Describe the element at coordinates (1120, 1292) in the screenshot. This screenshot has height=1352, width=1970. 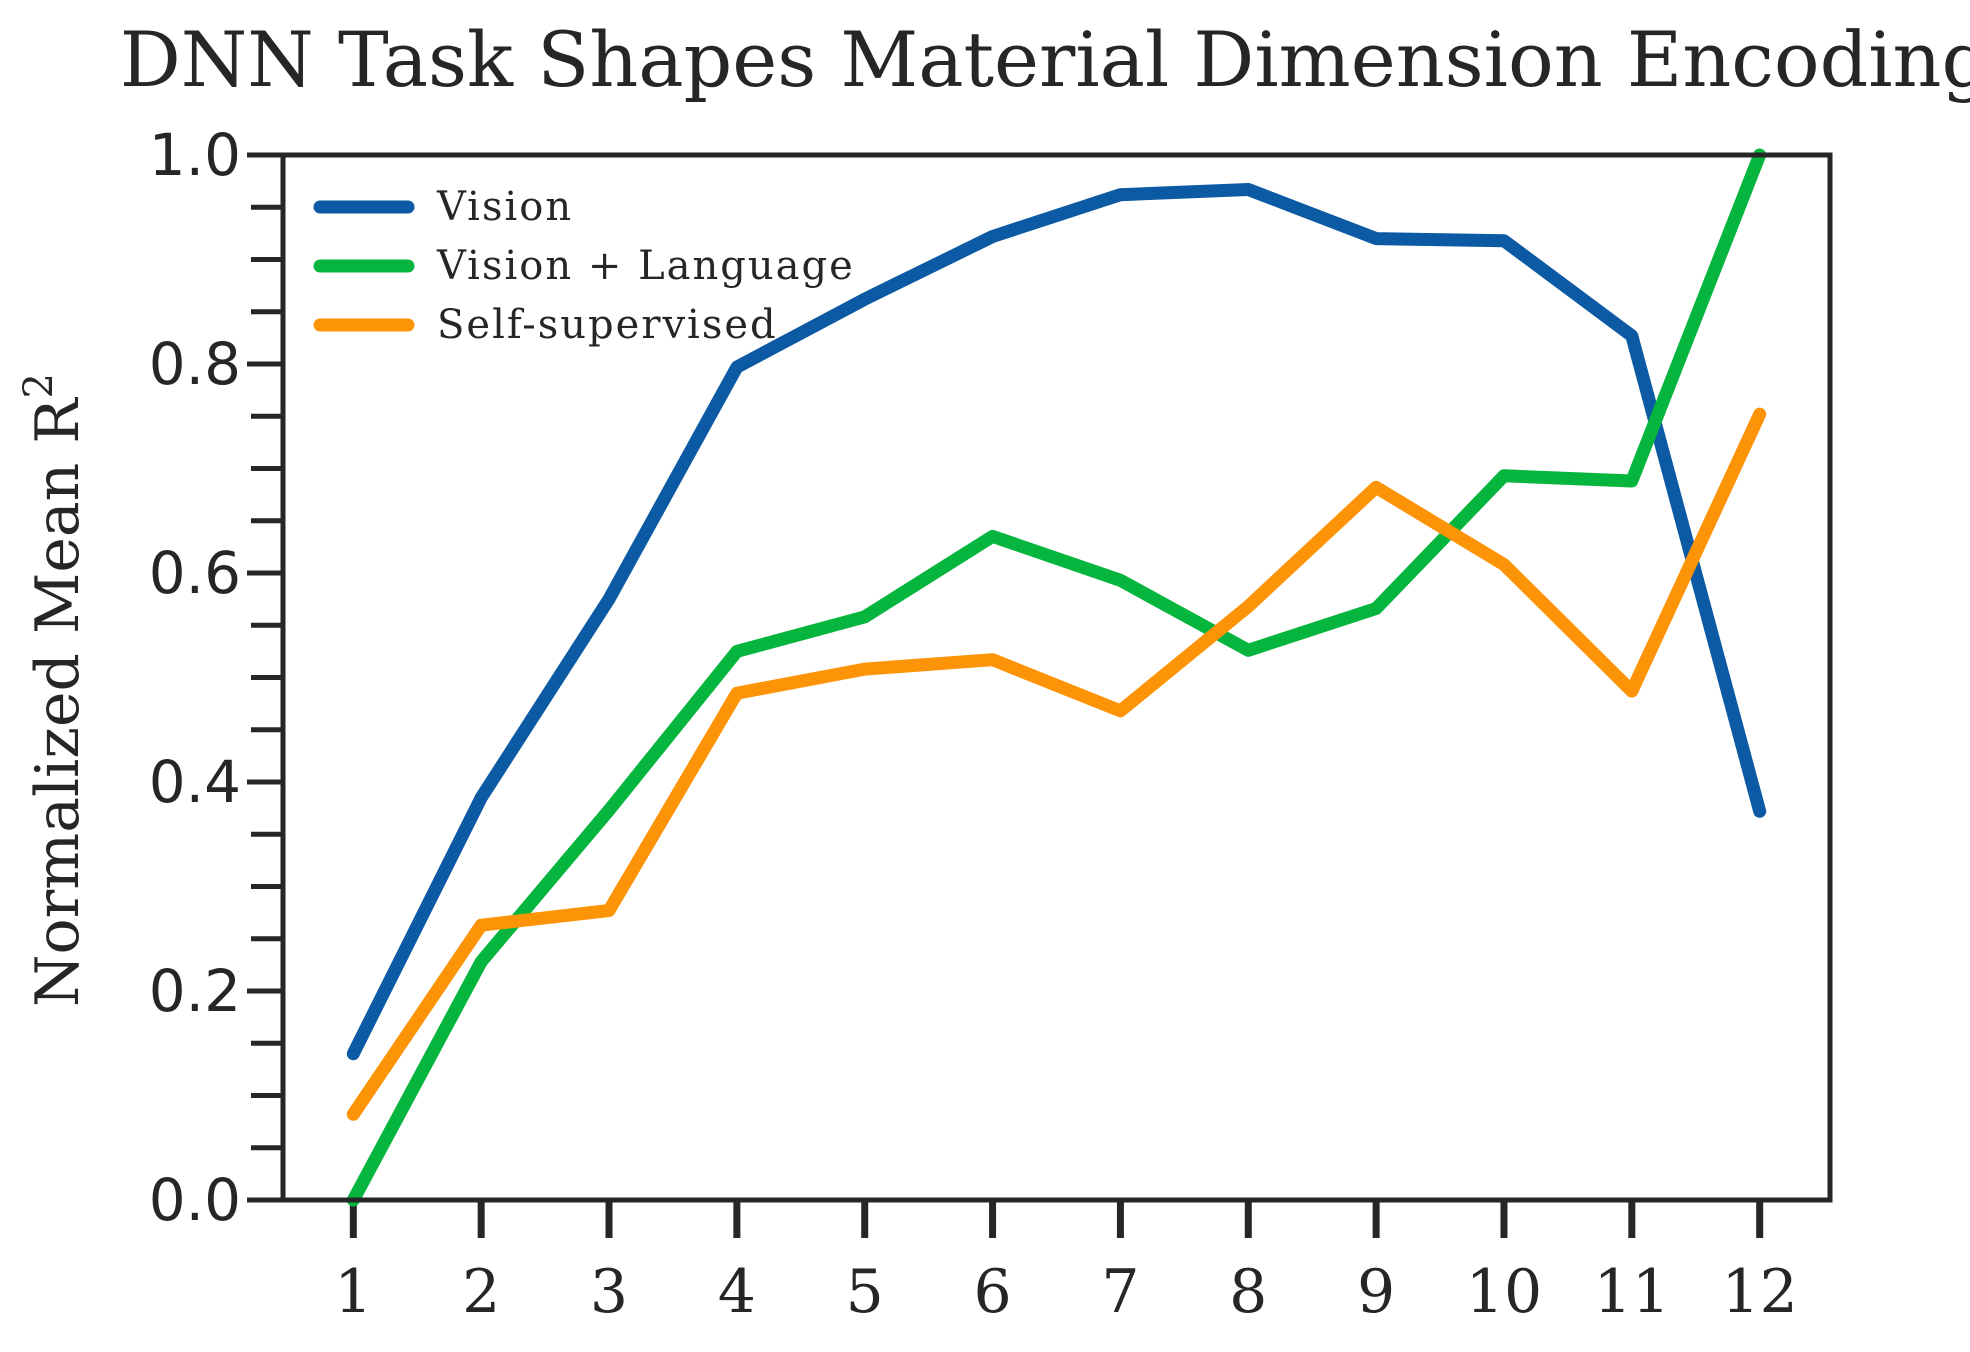
I see `x-tick-label: 7` at that location.